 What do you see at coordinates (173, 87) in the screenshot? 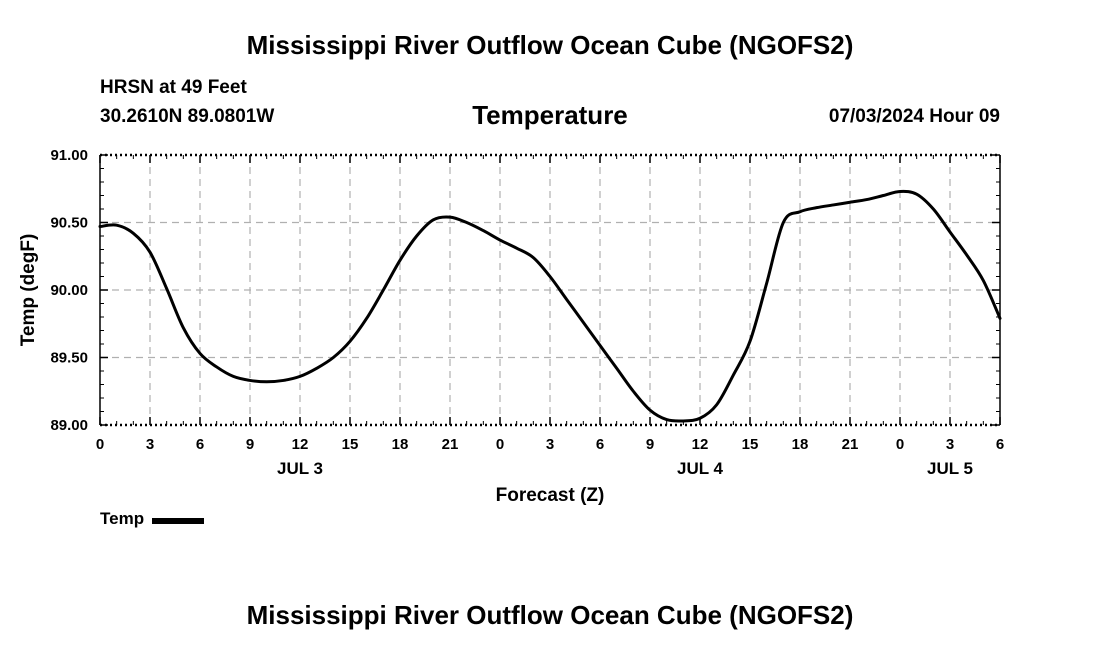
I see `station-label: HRSN at 49 Feet` at bounding box center [173, 87].